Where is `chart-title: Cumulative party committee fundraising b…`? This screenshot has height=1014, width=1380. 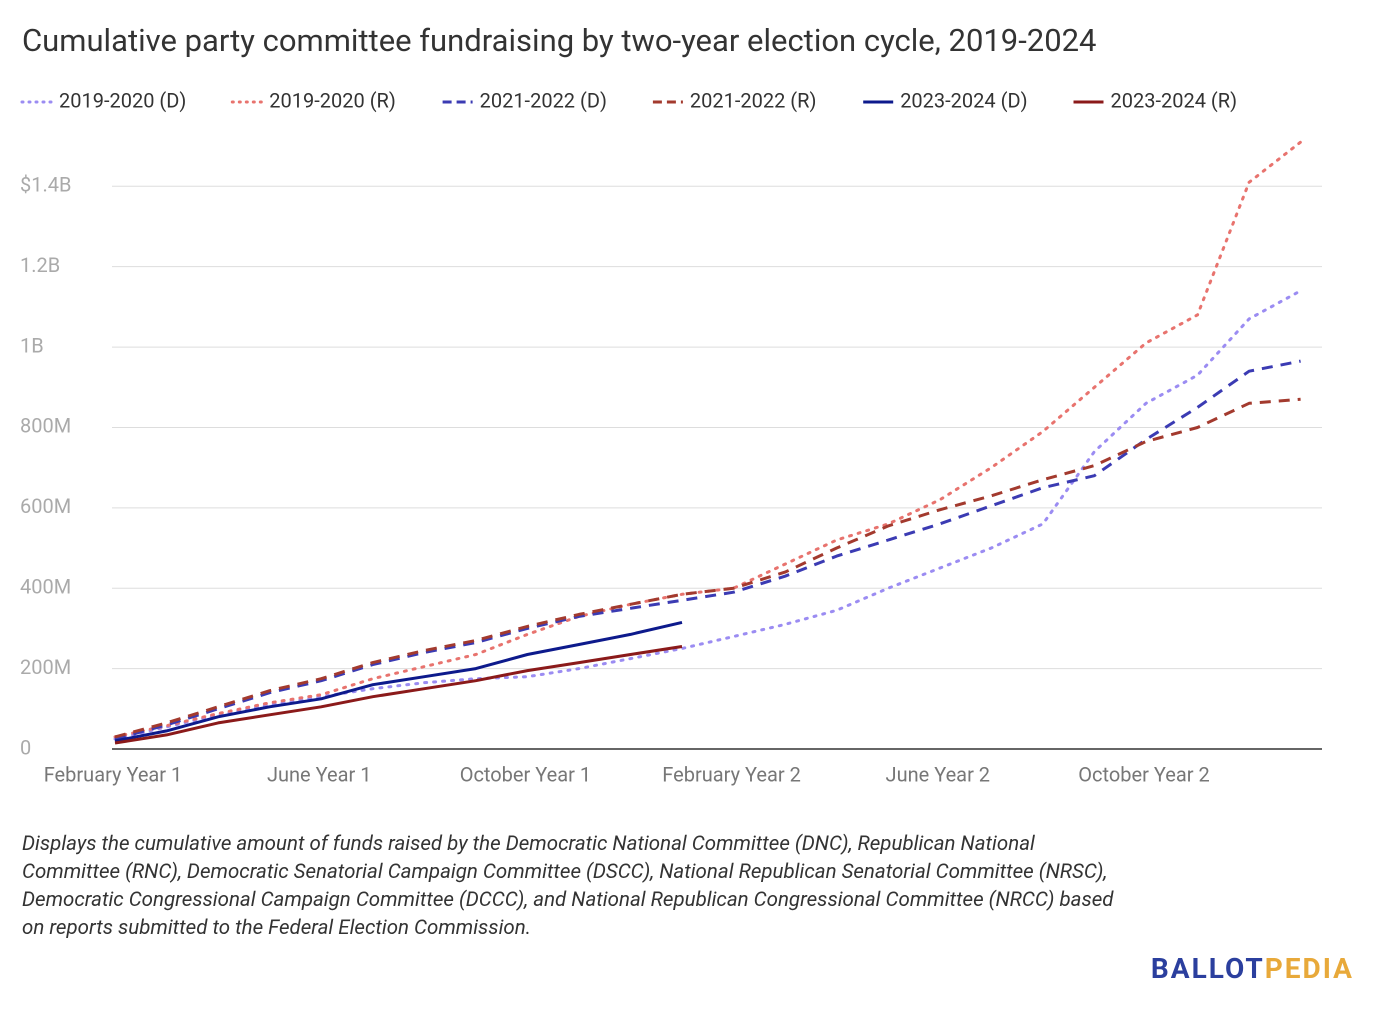 chart-title: Cumulative party committee fundraising b… is located at coordinates (559, 40).